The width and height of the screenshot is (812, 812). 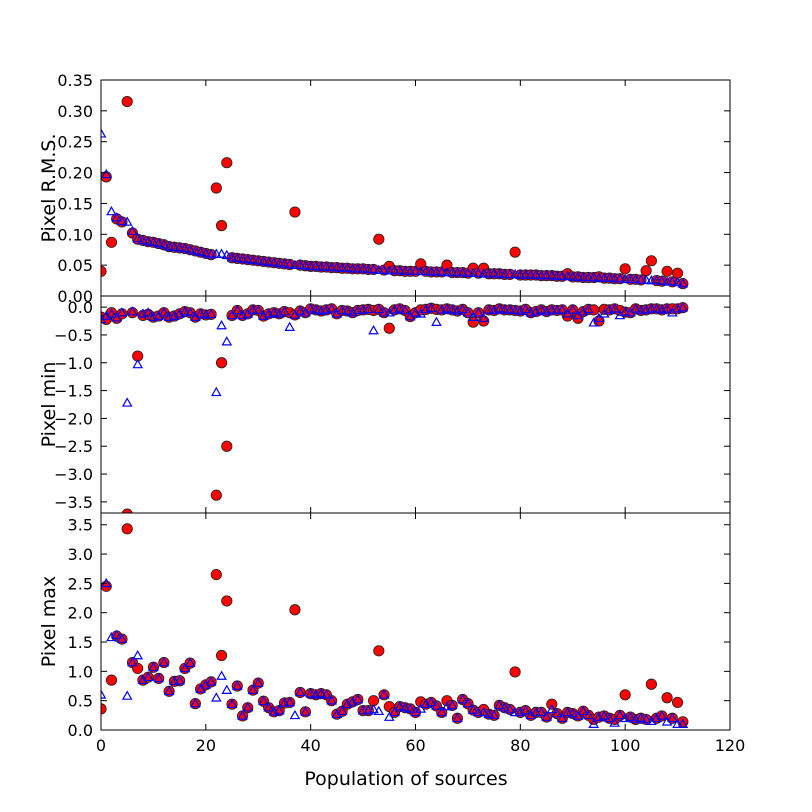 I want to click on y-tick-label: −3.5, so click(x=73, y=502).